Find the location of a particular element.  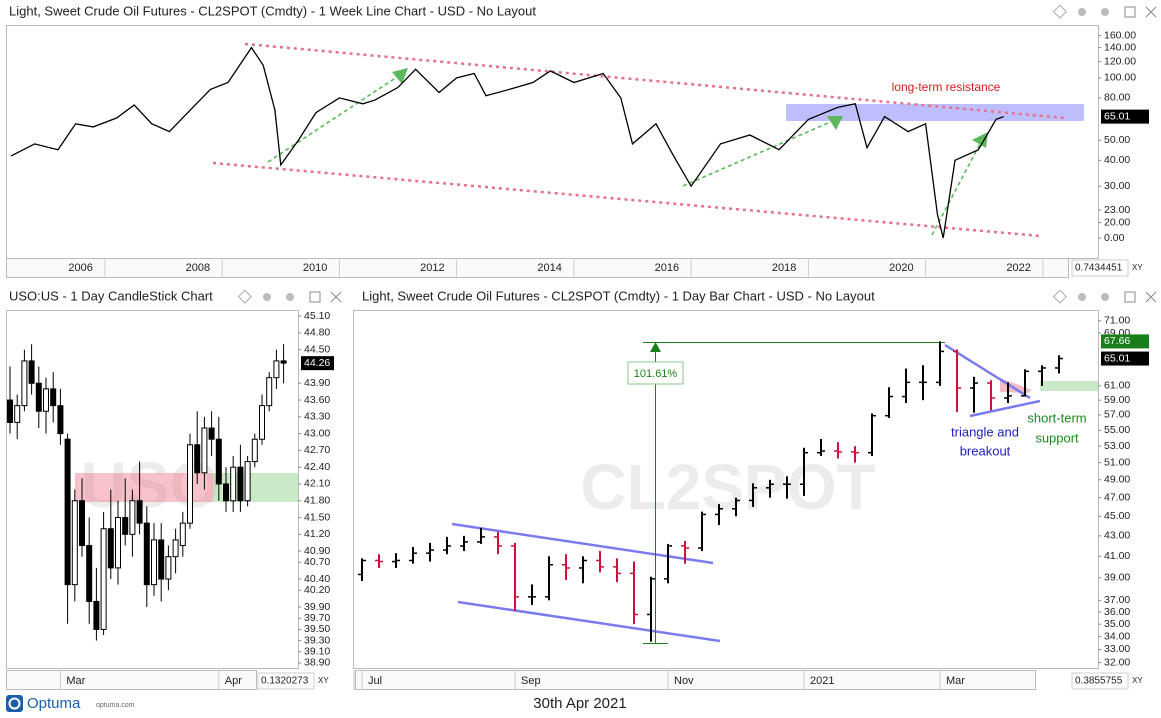

y-tick-label: 43.90 is located at coordinates (317, 383).